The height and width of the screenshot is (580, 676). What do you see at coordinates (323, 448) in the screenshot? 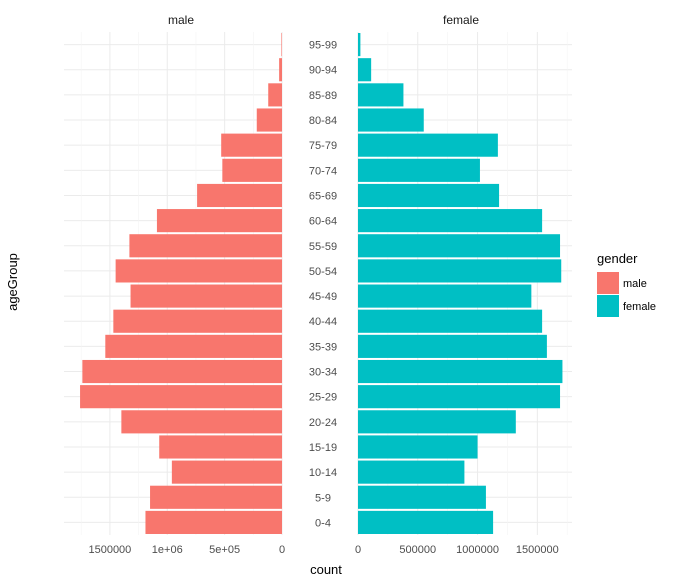
I see `age-group-label: 15-19` at bounding box center [323, 448].